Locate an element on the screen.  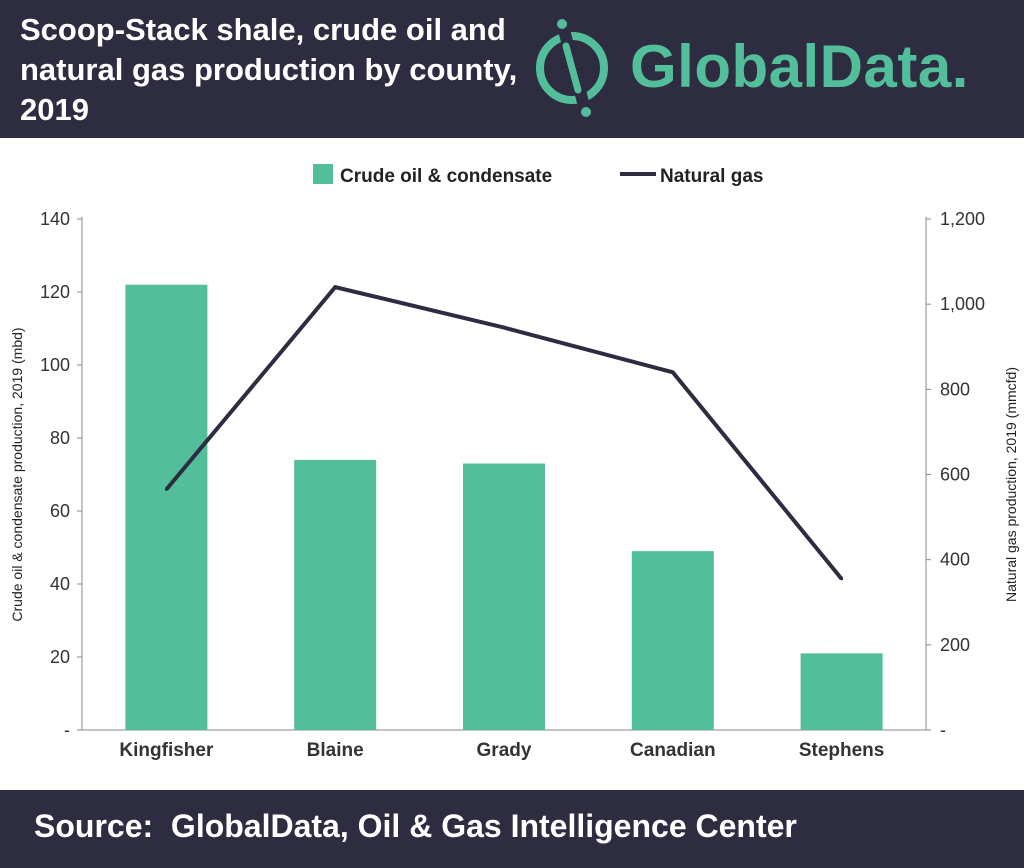
bar-stephens is located at coordinates (841, 691).